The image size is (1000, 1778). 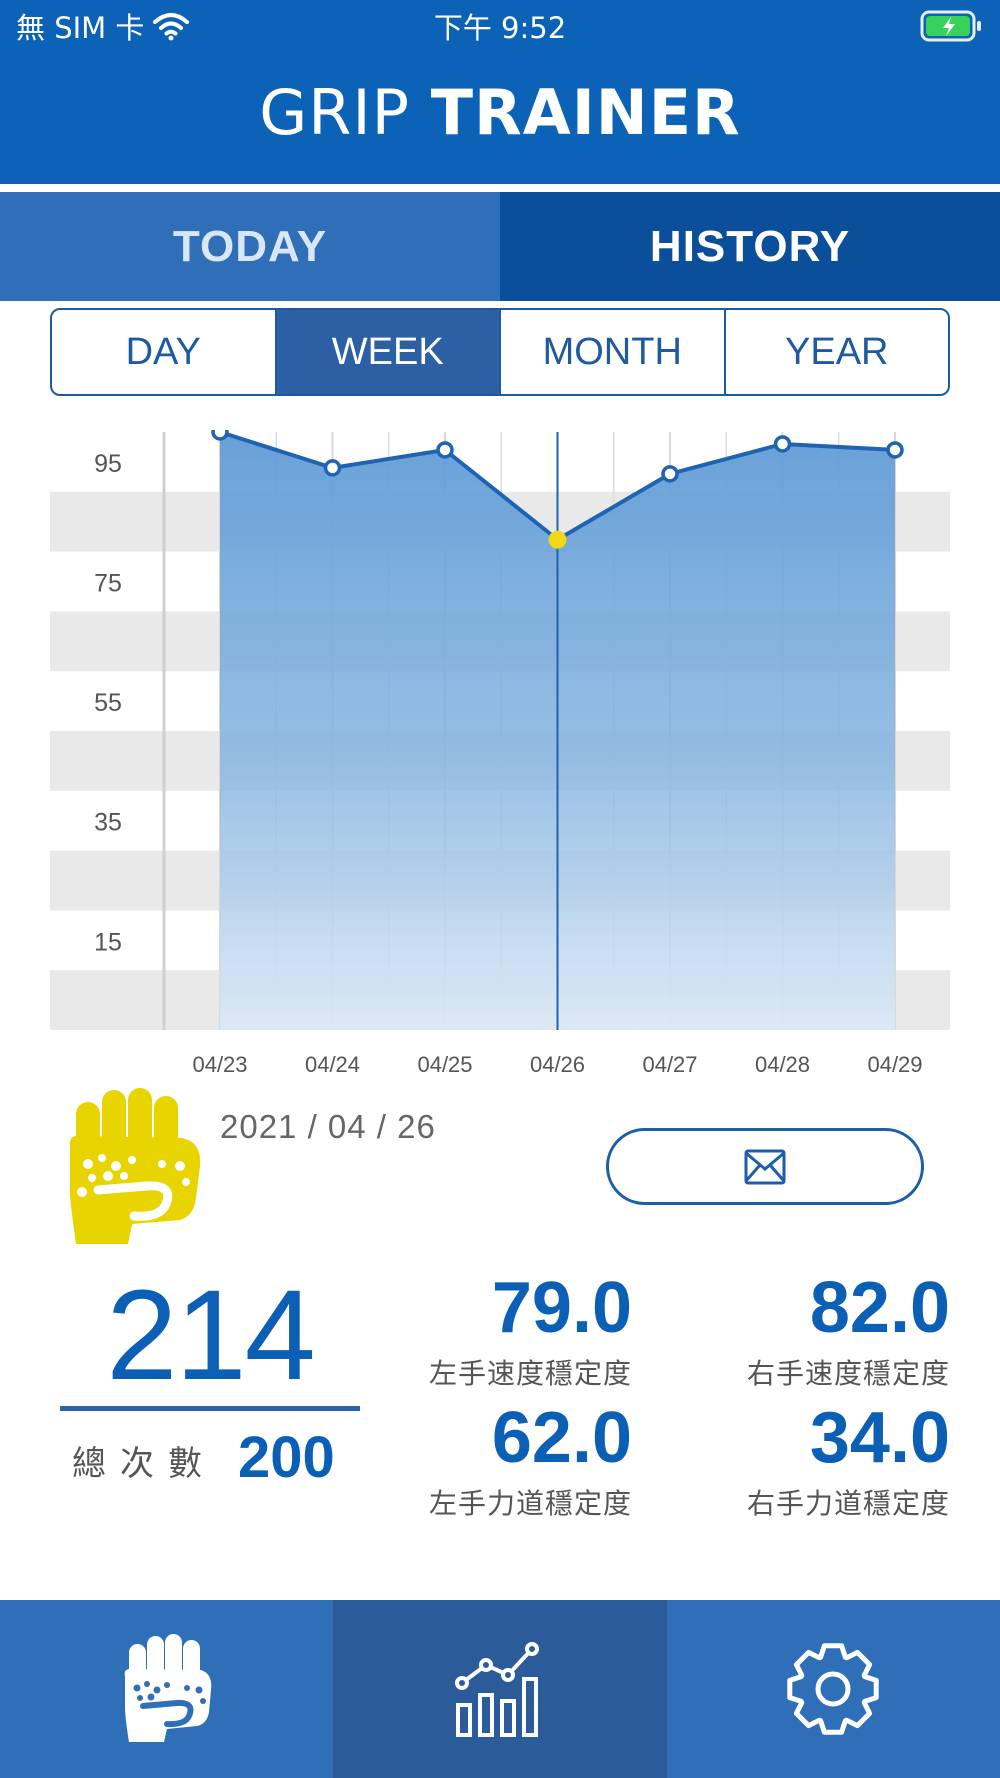 What do you see at coordinates (952, 26) in the screenshot?
I see `battery-icon` at bounding box center [952, 26].